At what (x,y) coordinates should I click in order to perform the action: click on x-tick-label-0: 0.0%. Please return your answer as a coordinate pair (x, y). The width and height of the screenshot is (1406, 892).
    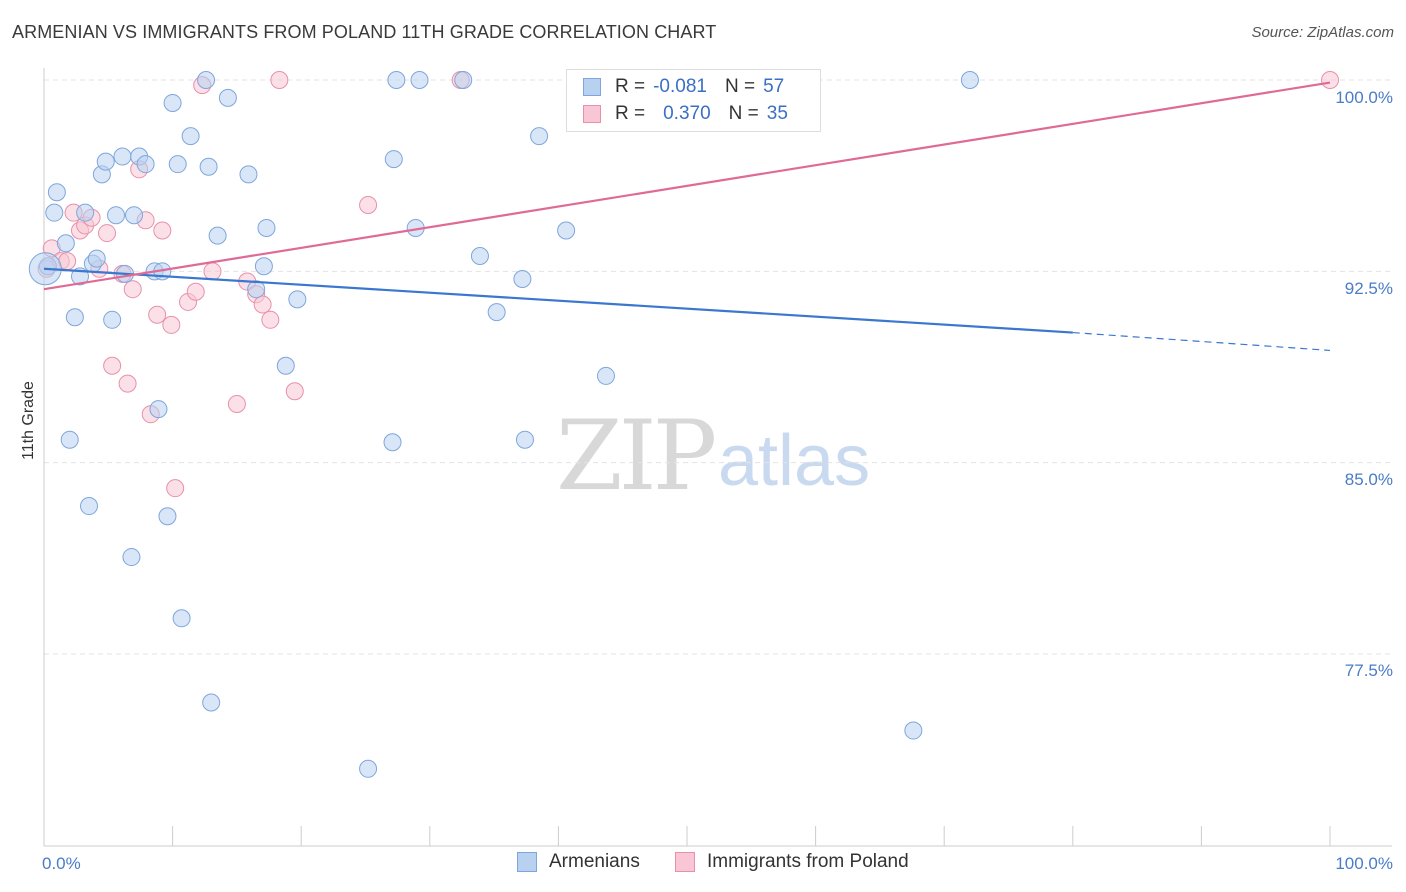
    Looking at the image, I should click on (61, 863).